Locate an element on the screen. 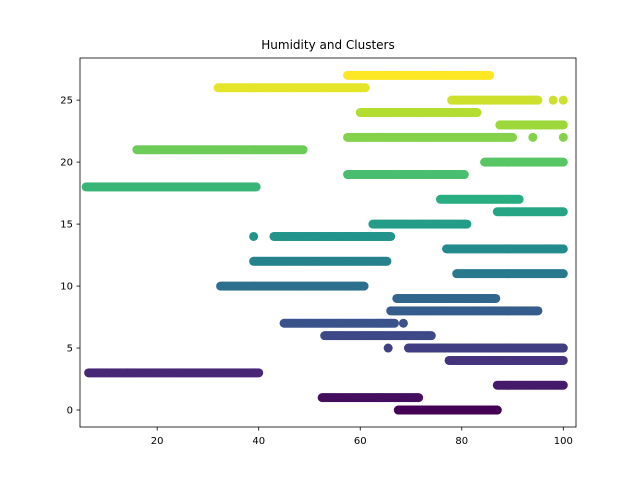 The height and width of the screenshot is (485, 640). chart-title: Humidity and Clusters is located at coordinates (327, 45).